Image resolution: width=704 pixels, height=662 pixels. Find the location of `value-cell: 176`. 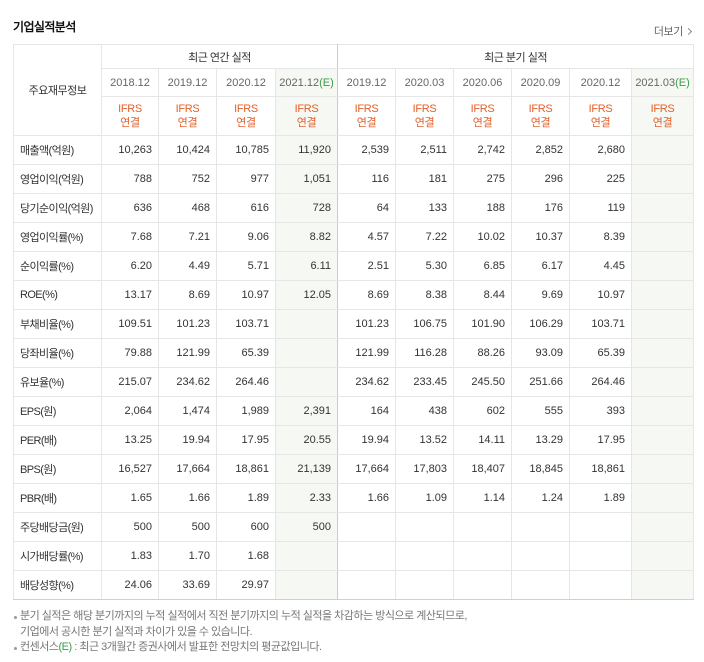

value-cell: 176 is located at coordinates (541, 208).